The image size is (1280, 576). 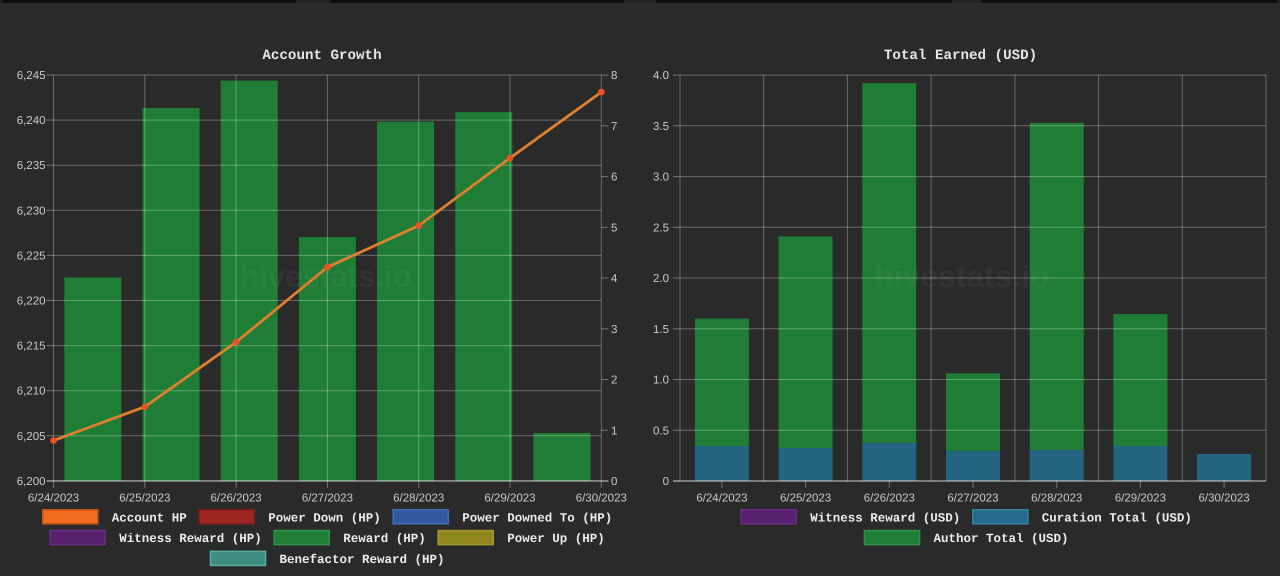 What do you see at coordinates (661, 279) in the screenshot?
I see `svg-text: 2.0` at bounding box center [661, 279].